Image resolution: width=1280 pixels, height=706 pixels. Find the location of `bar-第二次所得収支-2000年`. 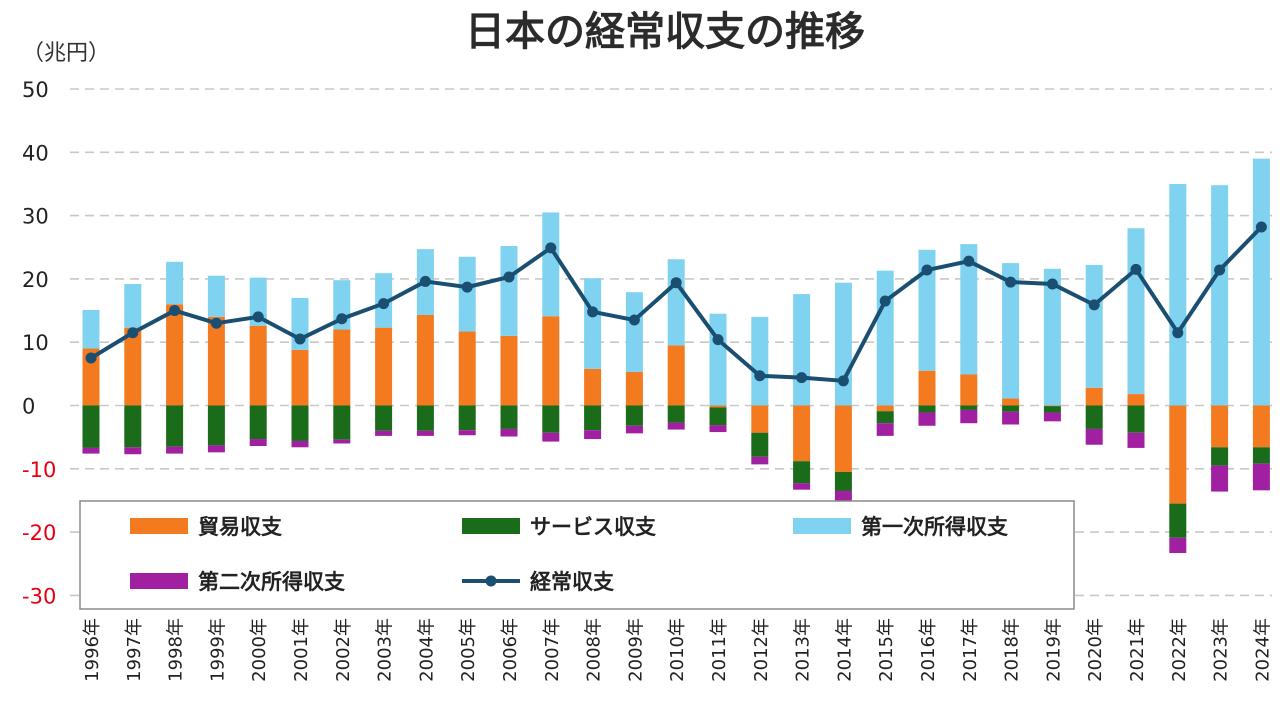

bar-第二次所得収支-2000年 is located at coordinates (258, 443).